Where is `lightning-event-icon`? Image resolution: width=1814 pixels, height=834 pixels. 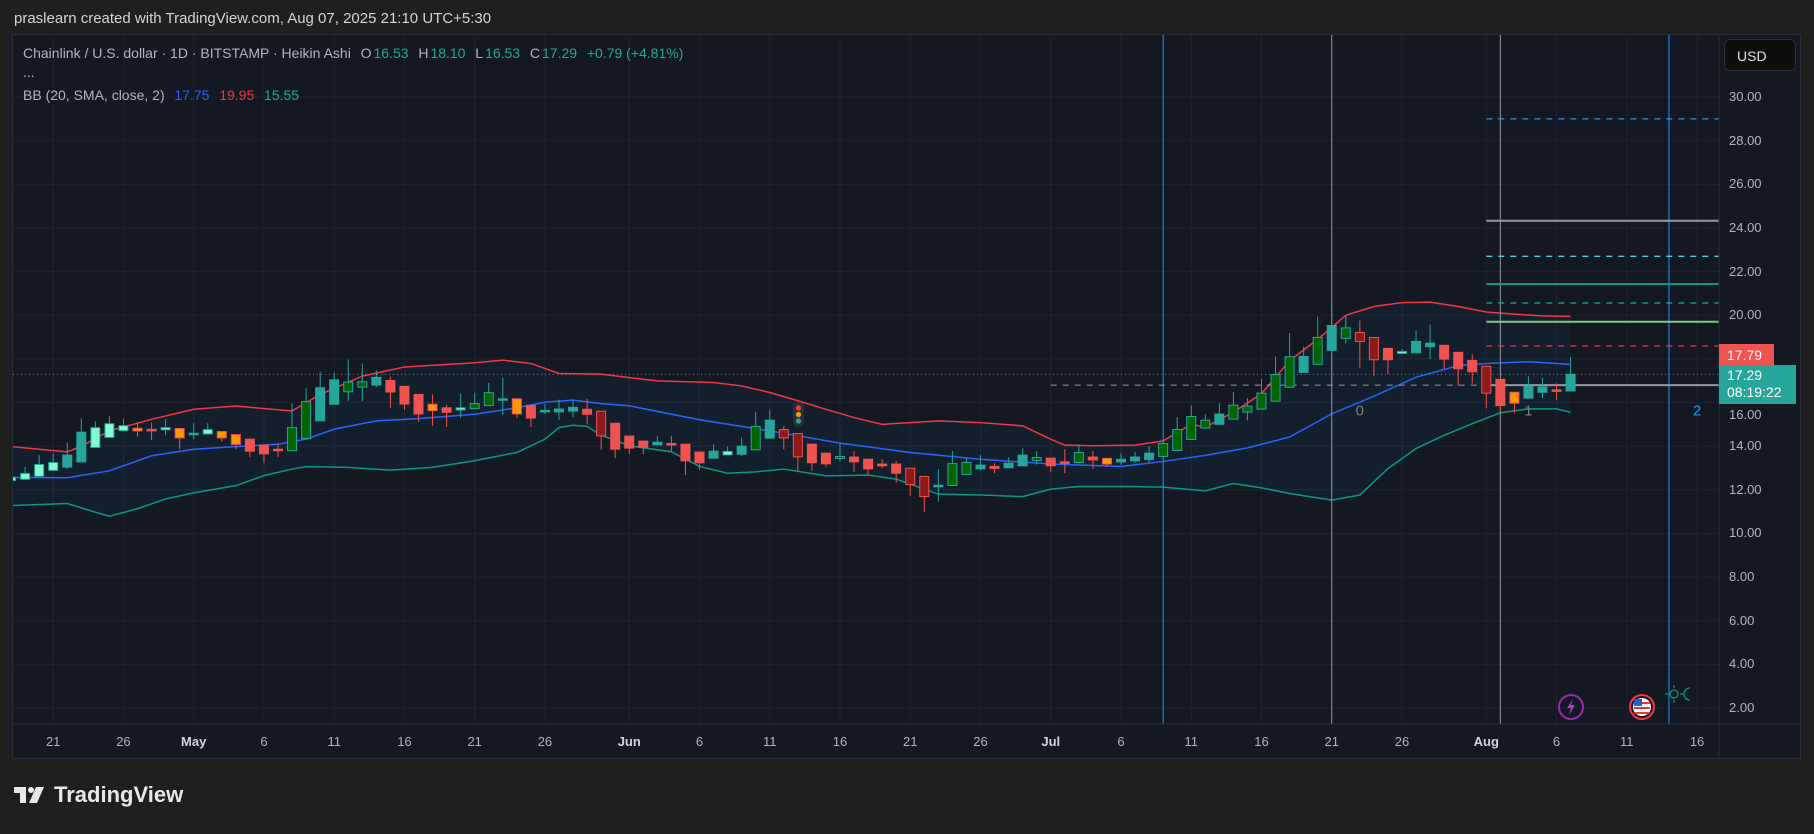
lightning-event-icon is located at coordinates (1571, 707).